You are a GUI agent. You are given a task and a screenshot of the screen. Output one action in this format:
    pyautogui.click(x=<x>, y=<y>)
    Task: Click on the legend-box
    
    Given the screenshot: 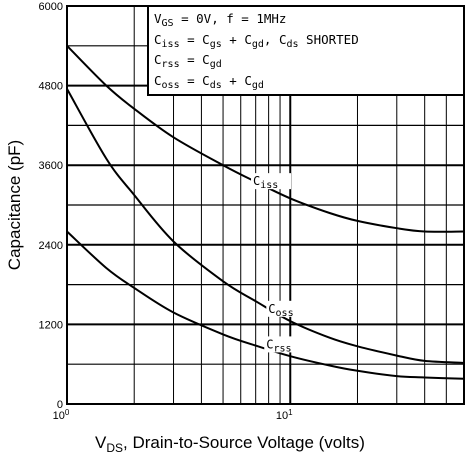 What is the action you would take?
    pyautogui.click(x=306, y=50)
    